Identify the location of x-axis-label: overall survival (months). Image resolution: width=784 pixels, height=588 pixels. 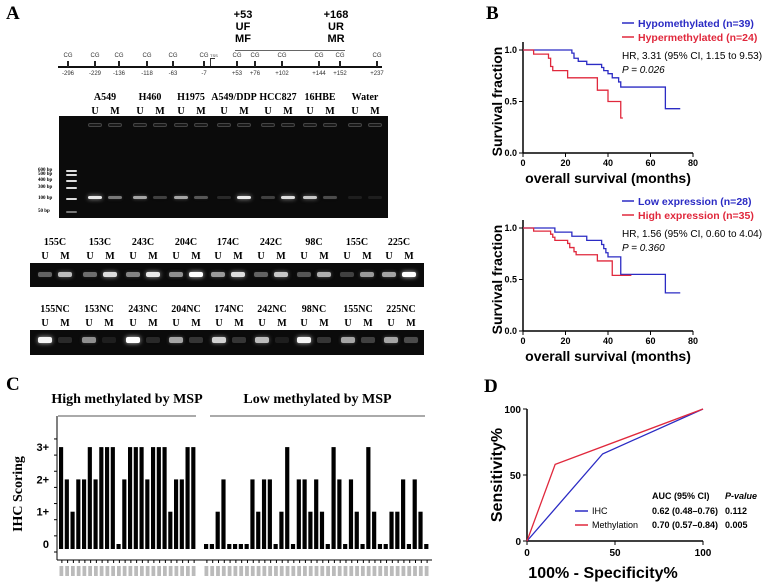
(608, 178).